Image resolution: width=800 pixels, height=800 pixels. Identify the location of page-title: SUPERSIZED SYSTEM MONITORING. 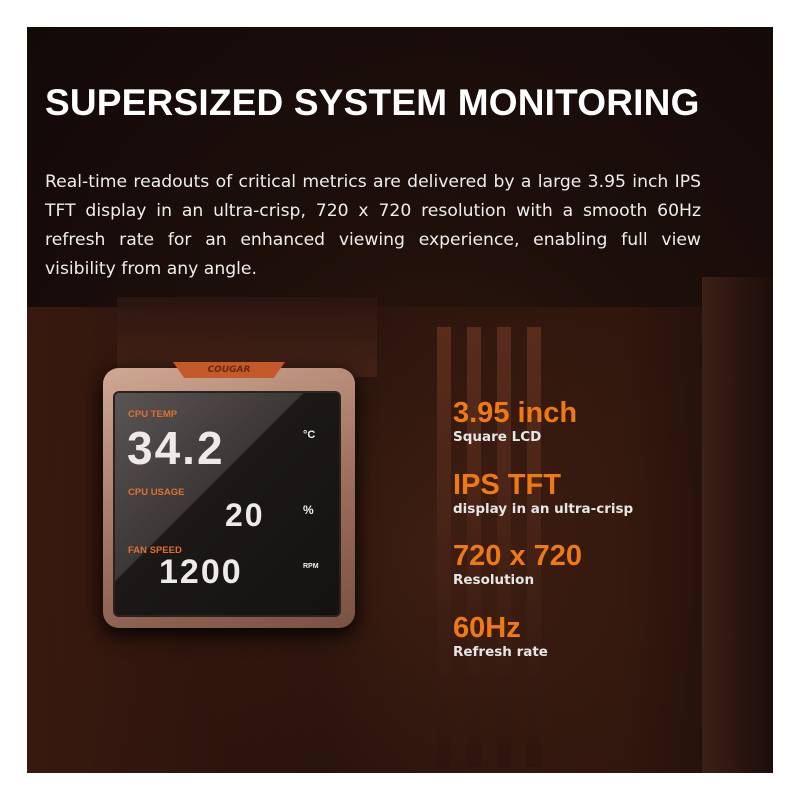
(372, 102).